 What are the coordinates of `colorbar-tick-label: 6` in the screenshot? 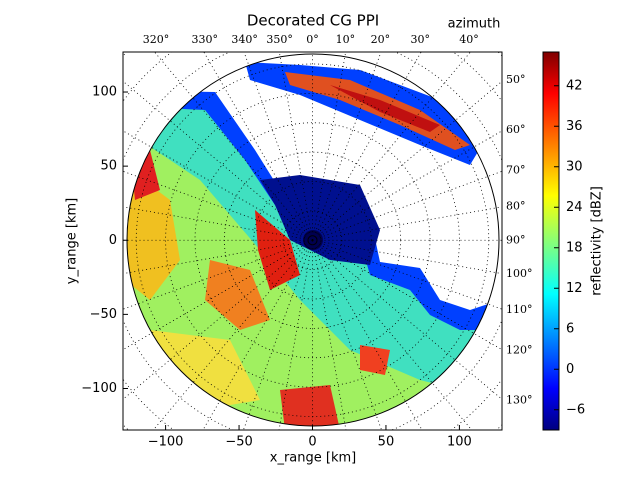 It's located at (570, 328).